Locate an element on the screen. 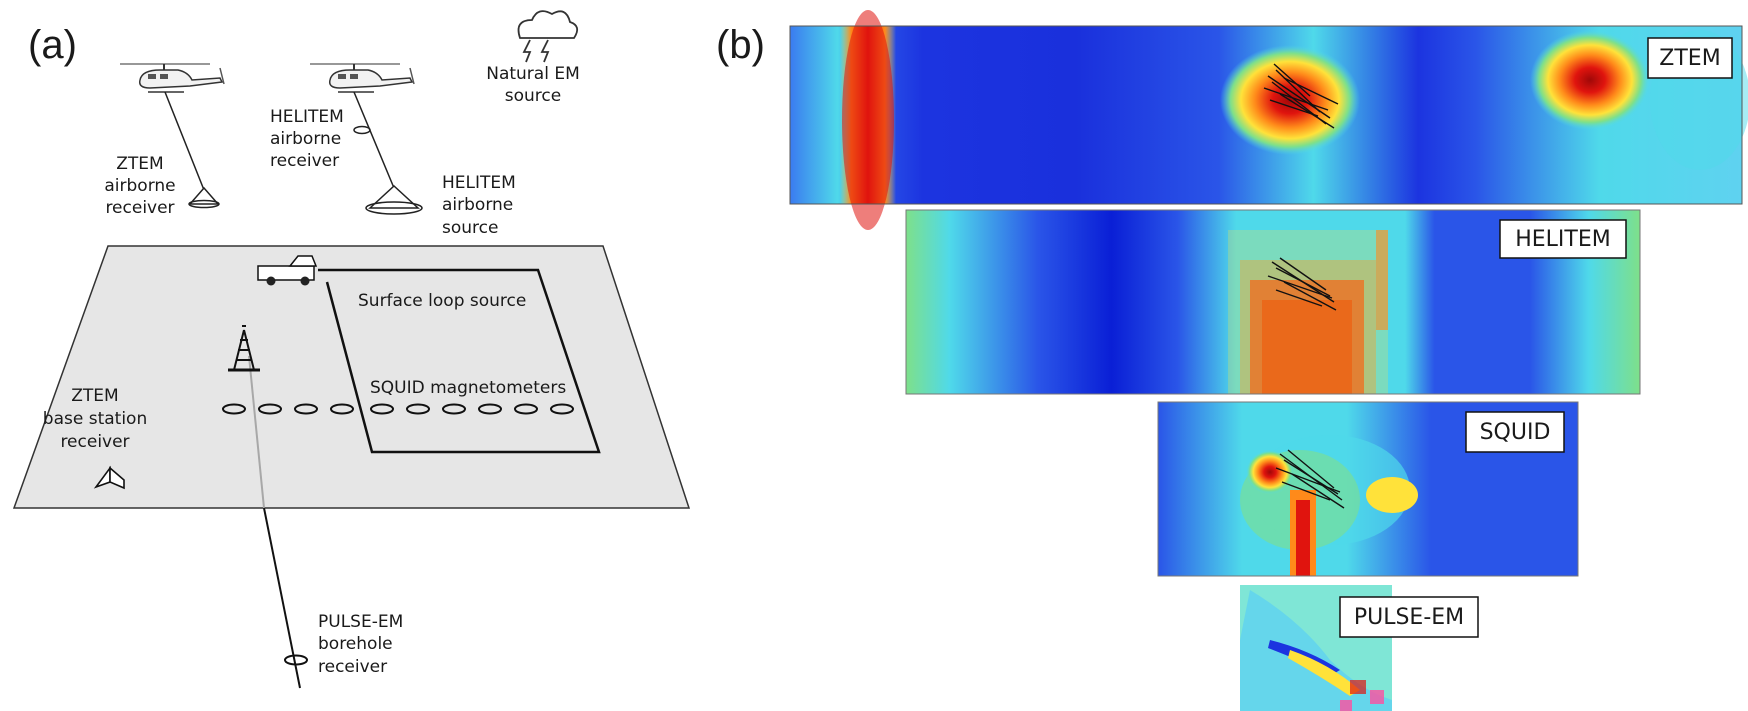 Image resolution: width=1748 pixels, height=711 pixels. tag-squid: SQUID is located at coordinates (1515, 432).